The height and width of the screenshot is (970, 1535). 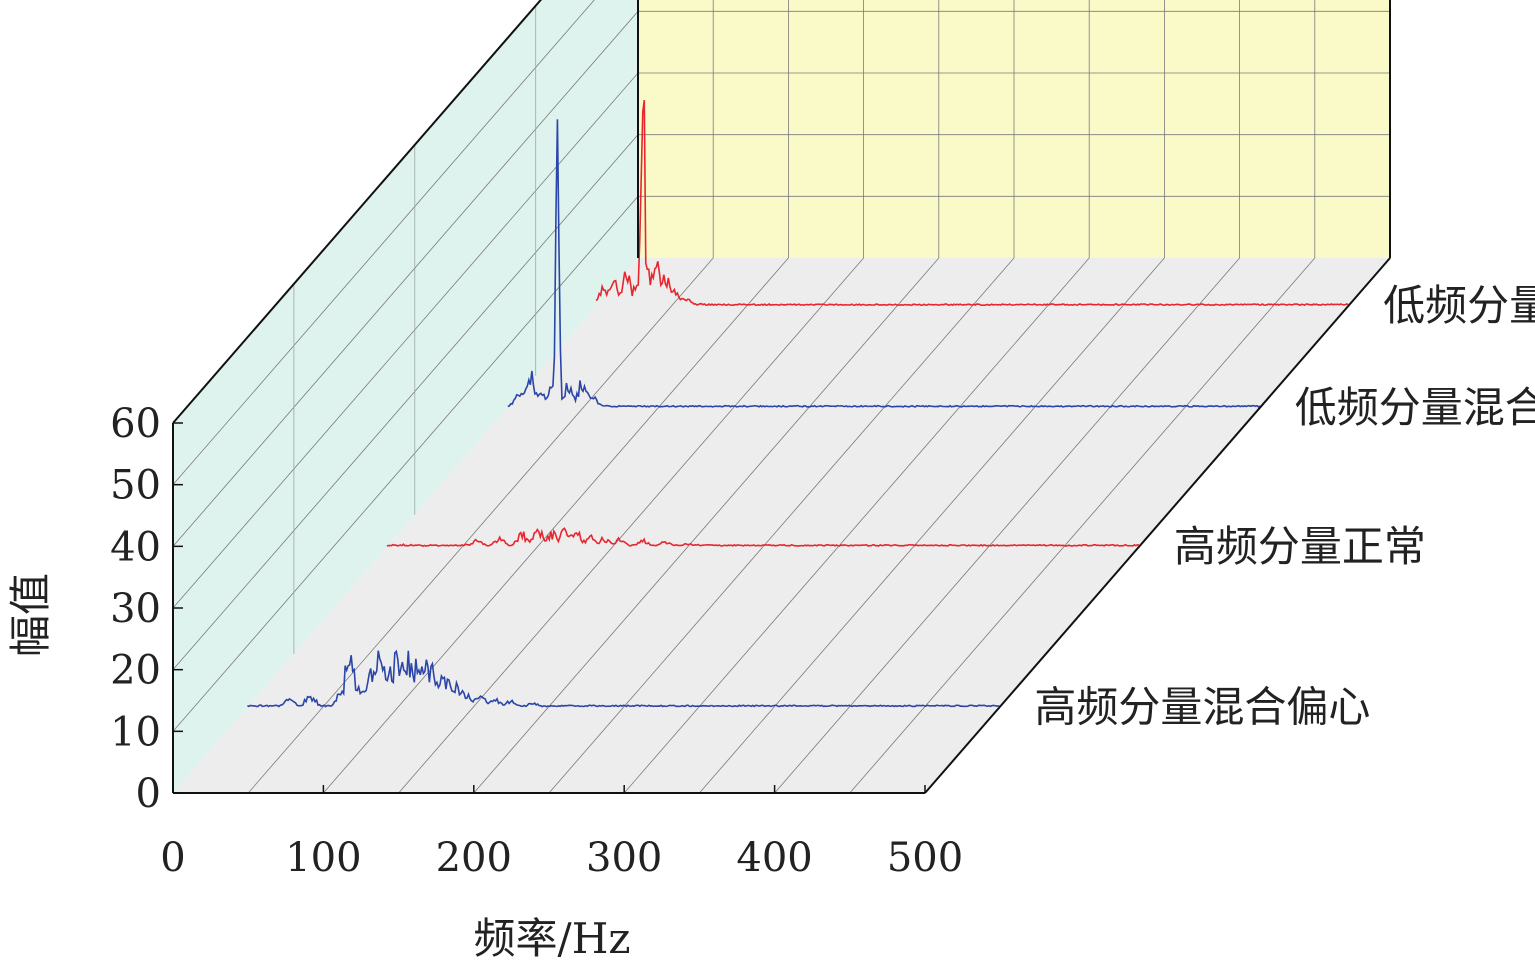 I want to click on y-tick-label: 50, so click(x=135, y=486).